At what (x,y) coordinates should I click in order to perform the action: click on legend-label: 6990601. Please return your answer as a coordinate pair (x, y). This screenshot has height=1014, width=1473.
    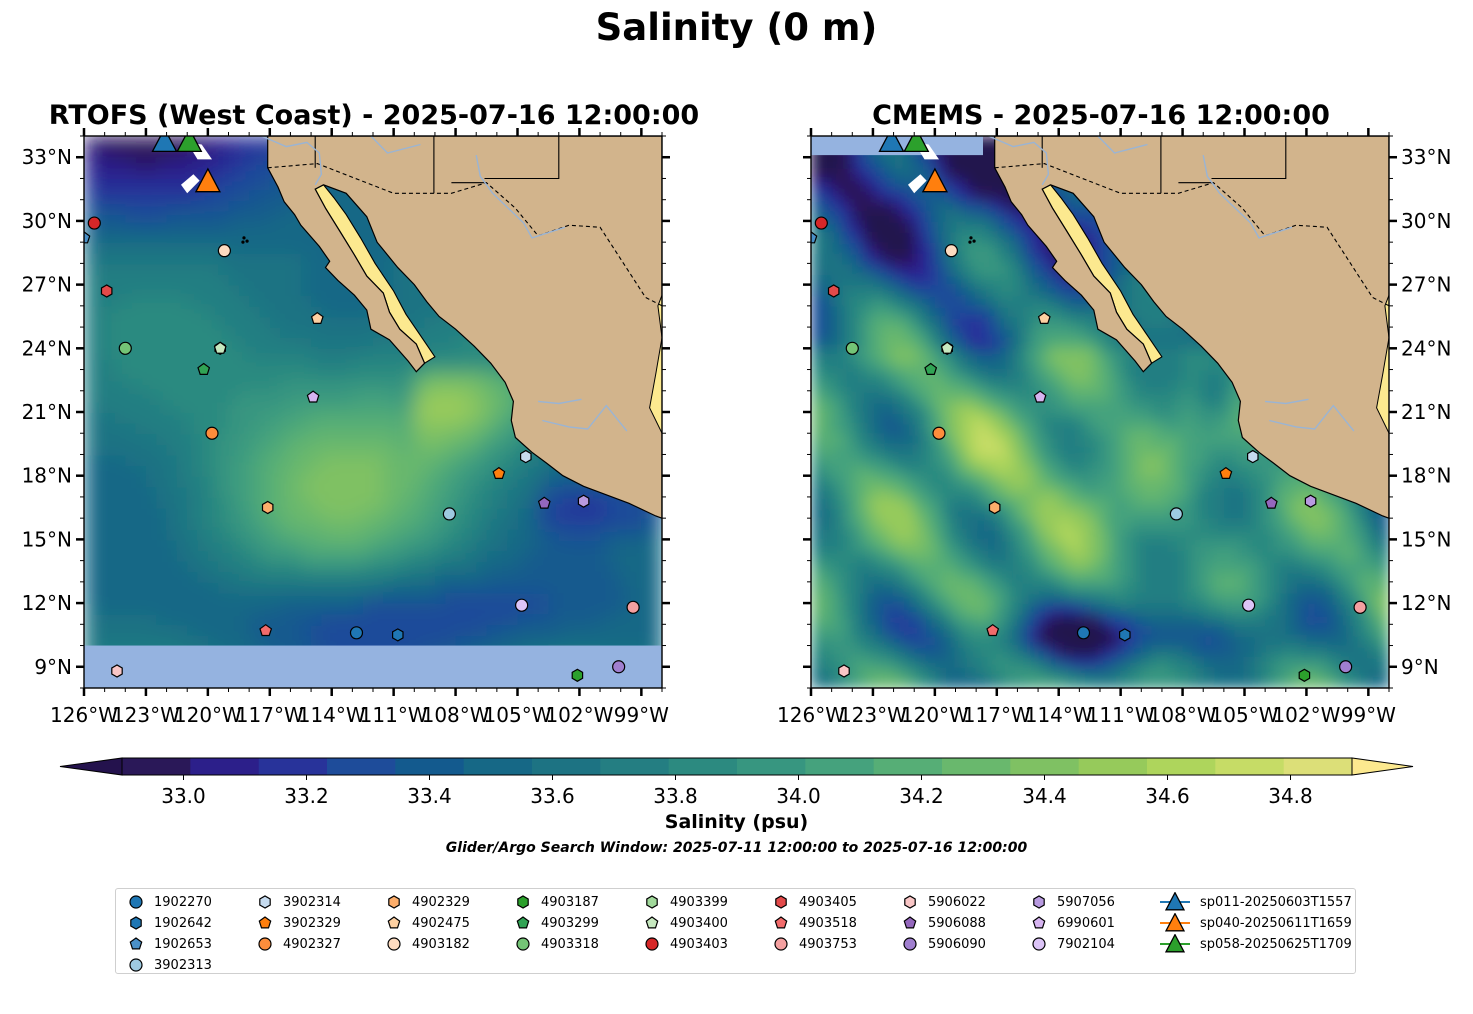
    Looking at the image, I should click on (1086, 923).